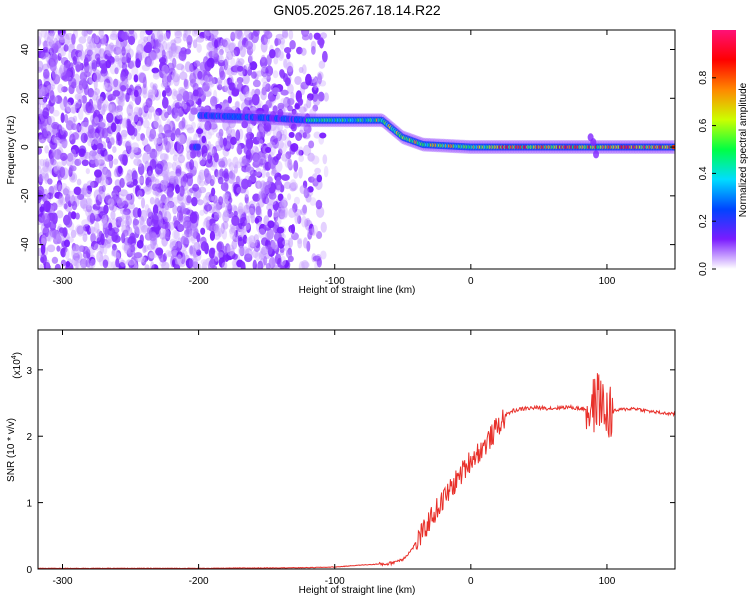  Describe the element at coordinates (199, 281) in the screenshot. I see `spectrogram-xtick-label: -200` at that location.